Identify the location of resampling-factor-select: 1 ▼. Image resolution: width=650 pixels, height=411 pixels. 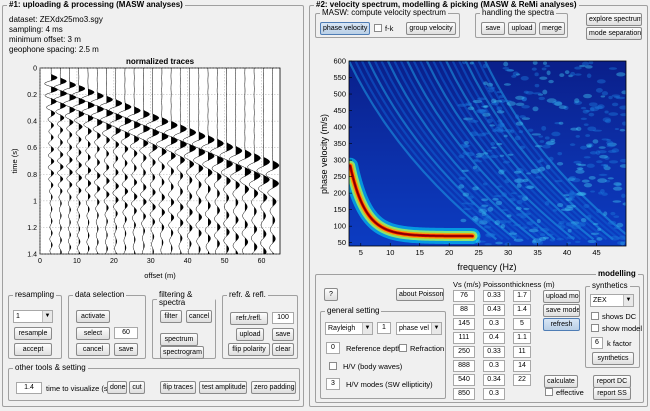
(33, 316).